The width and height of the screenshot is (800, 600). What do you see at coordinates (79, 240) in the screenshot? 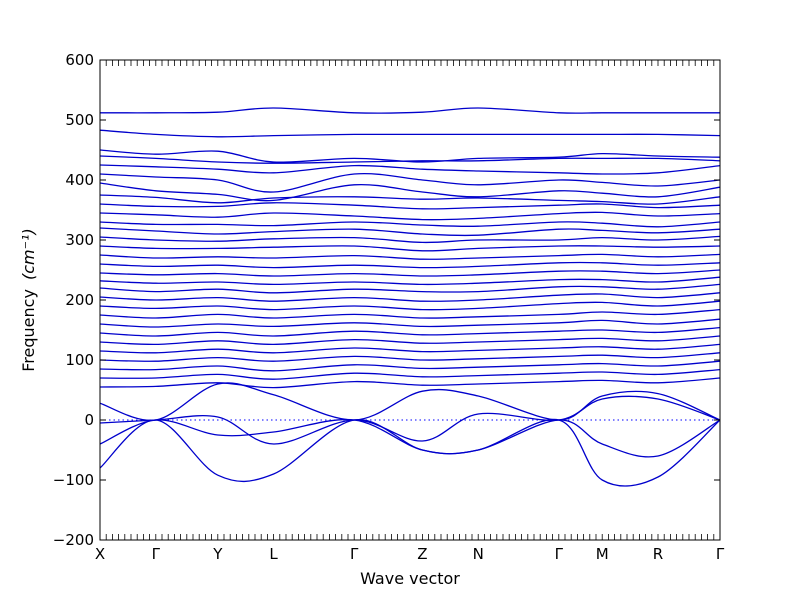
I see `y-tick-label: 300` at bounding box center [79, 240].